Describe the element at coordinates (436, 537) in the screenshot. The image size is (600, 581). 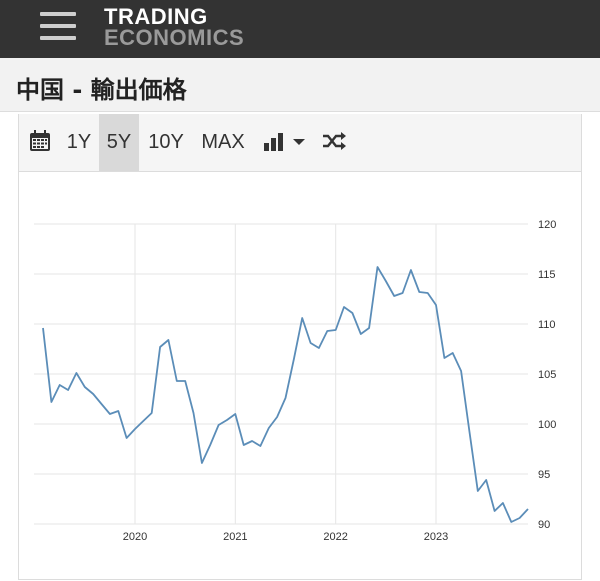
I see `x-tick-label: 2023` at that location.